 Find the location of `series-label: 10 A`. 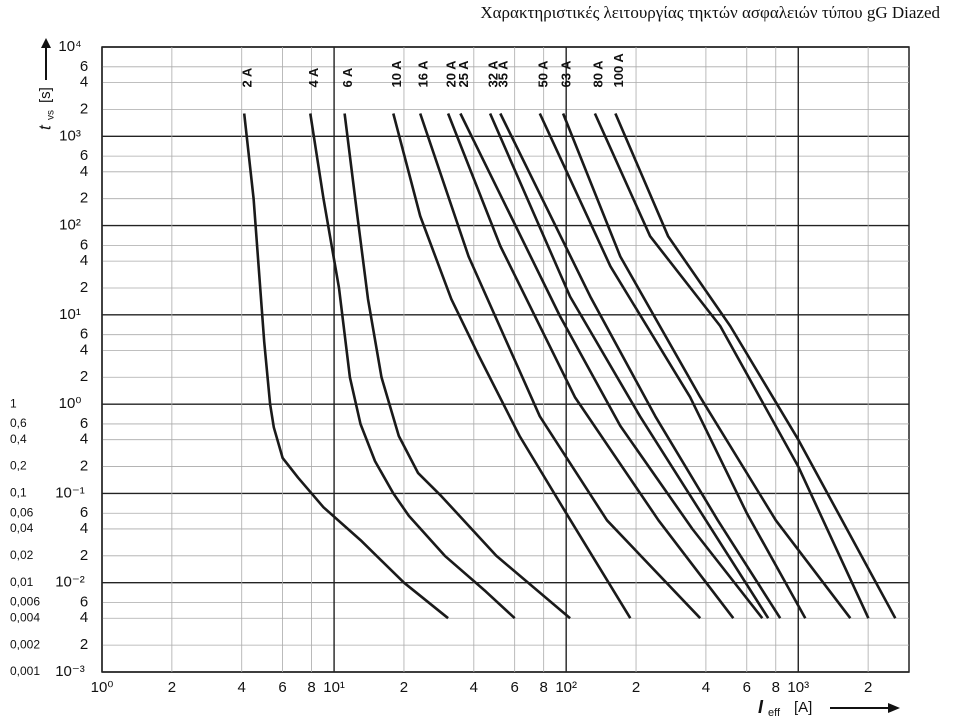

series-label: 10 A is located at coordinates (396, 74).